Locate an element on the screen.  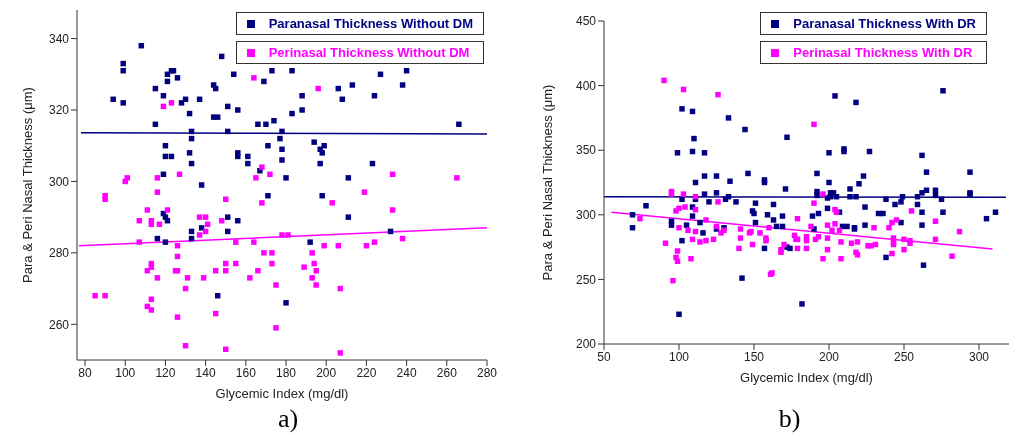
legend-label: Perinasal Thickness Without DM is located at coordinates (369, 52).